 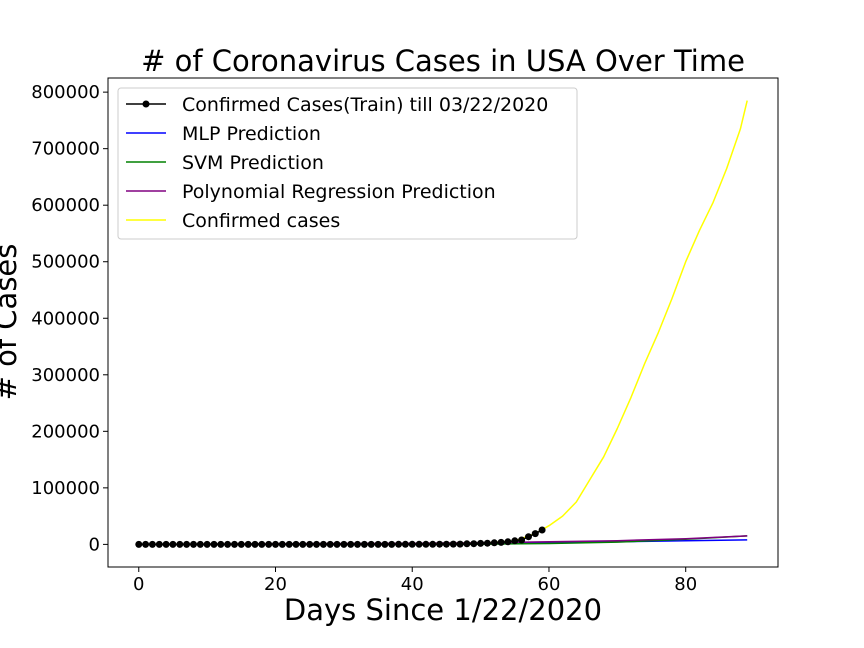 What do you see at coordinates (65, 375) in the screenshot?
I see `y-tick-label: 300000` at bounding box center [65, 375].